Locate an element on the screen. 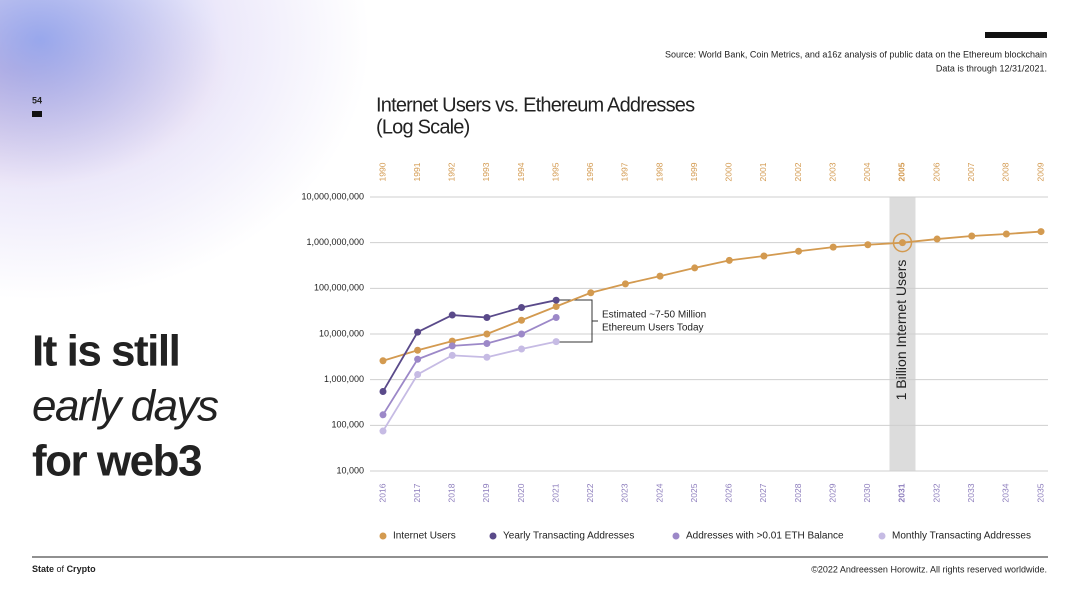  x-tick-label: 2032 is located at coordinates (936, 492).